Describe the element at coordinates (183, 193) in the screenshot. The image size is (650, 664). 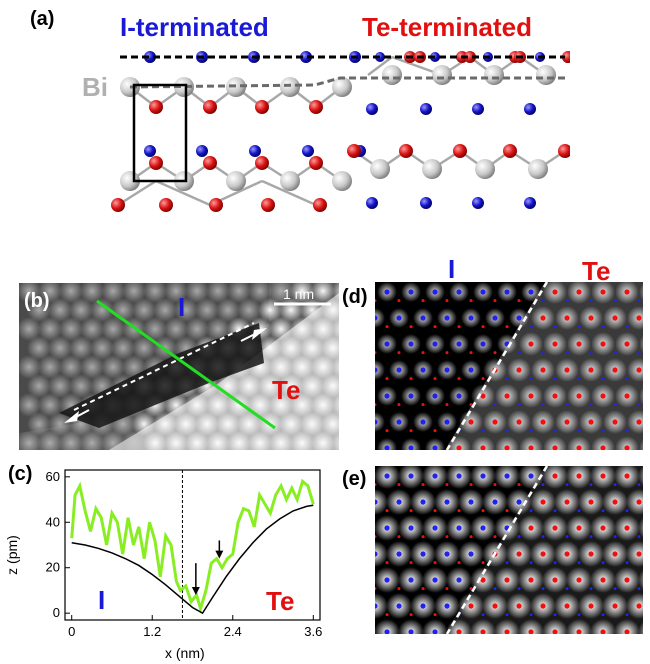
I see `bond` at that location.